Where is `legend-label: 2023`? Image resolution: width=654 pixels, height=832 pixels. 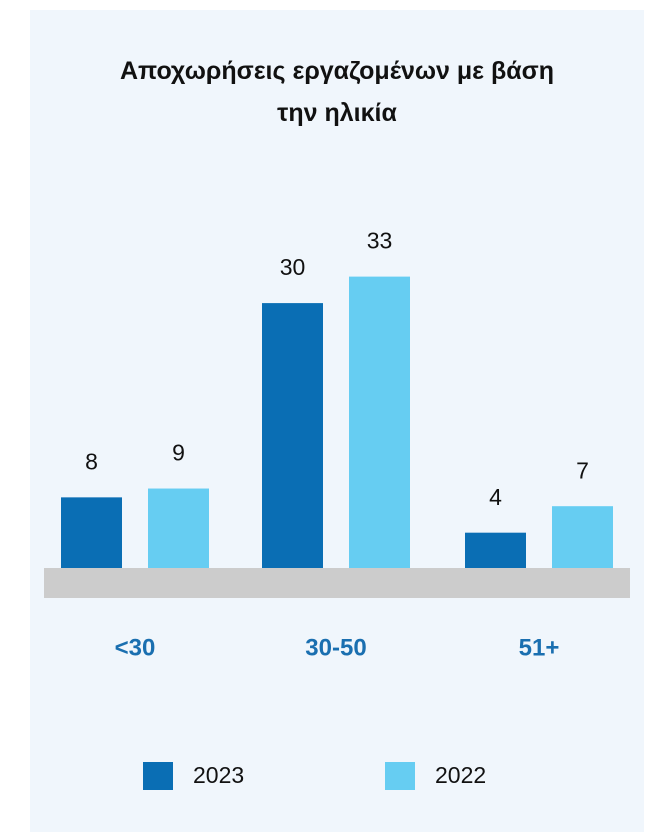 legend-label: 2023 is located at coordinates (218, 775).